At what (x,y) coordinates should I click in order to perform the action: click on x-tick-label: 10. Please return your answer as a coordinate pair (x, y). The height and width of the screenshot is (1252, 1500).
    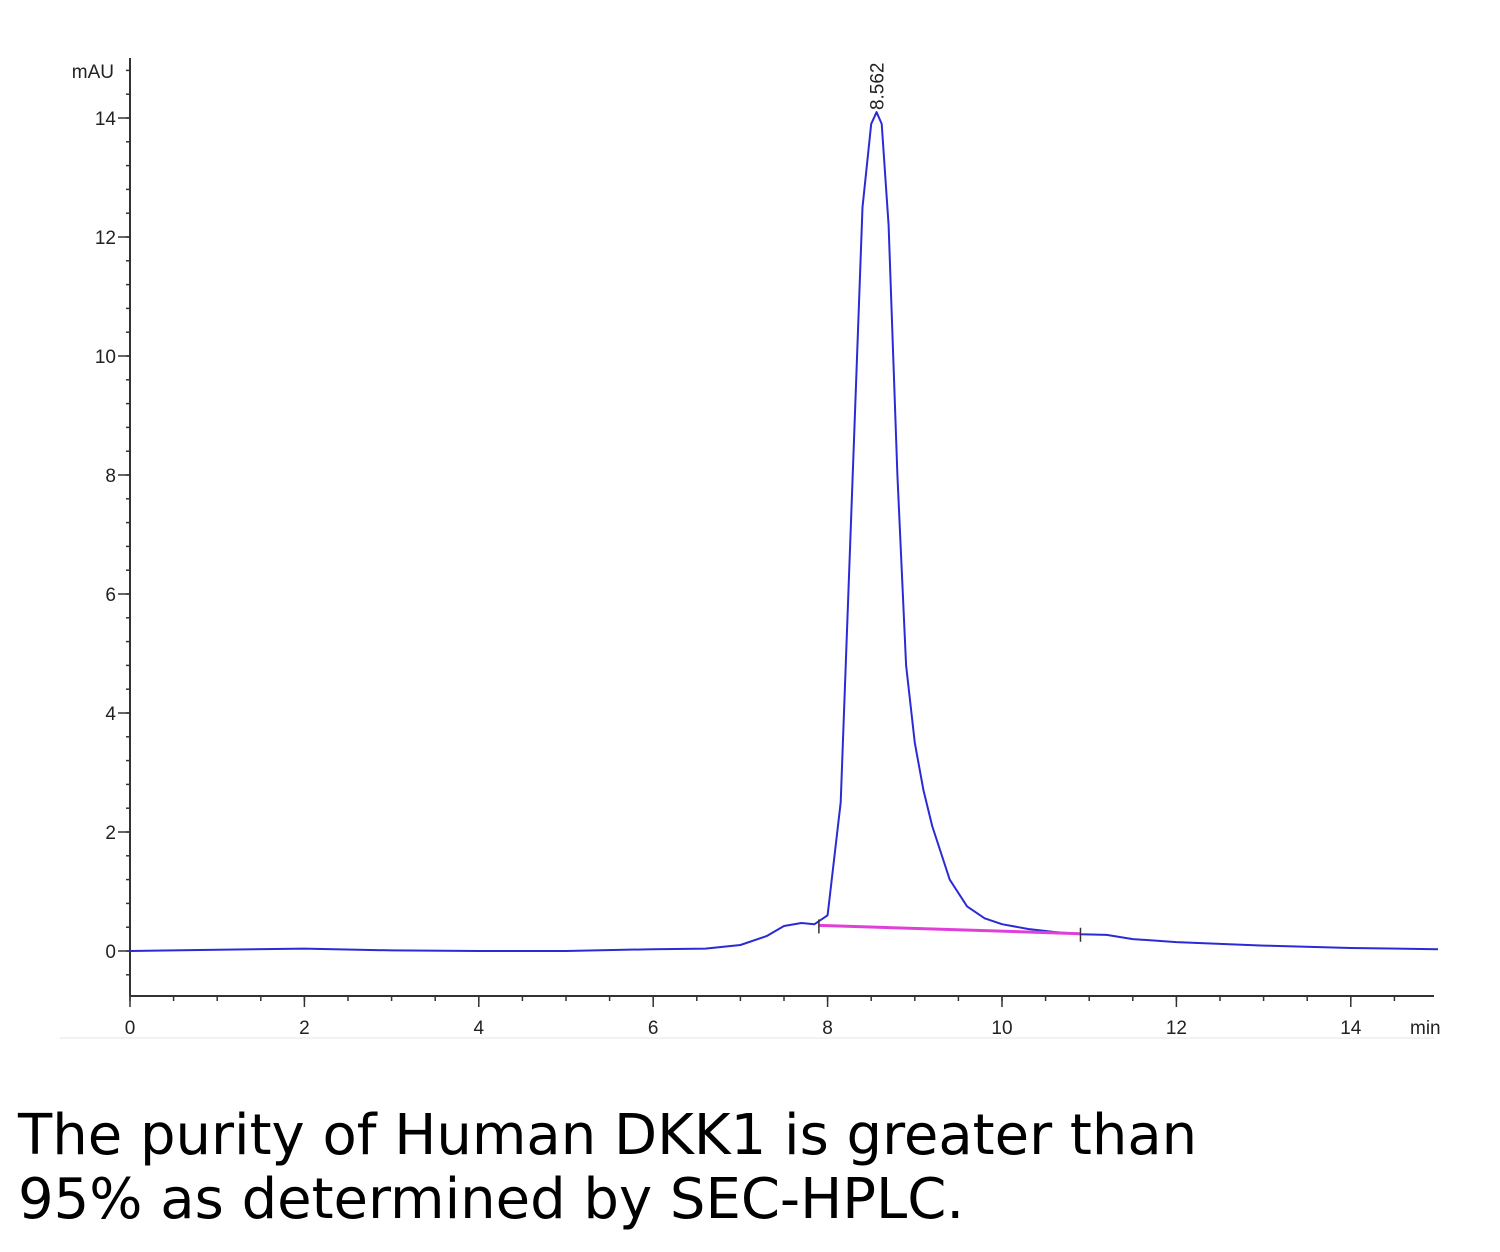
    Looking at the image, I should click on (1001, 1028).